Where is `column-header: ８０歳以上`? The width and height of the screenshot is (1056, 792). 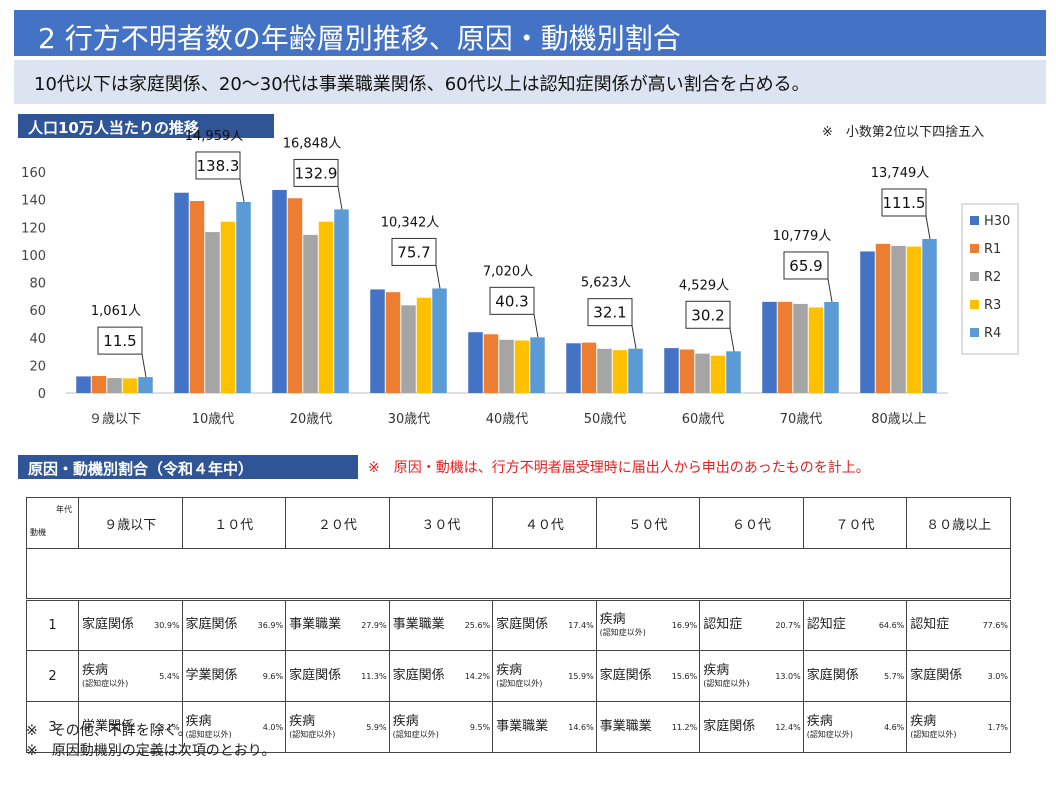
column-header: ８０歳以上 is located at coordinates (958, 523).